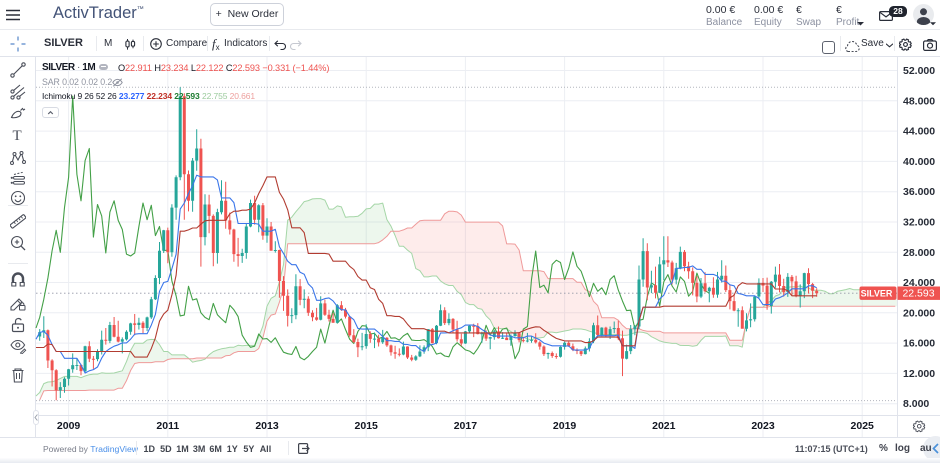 The width and height of the screenshot is (940, 463). Describe the element at coordinates (167, 426) in the screenshot. I see `svg-text: 2011` at that location.